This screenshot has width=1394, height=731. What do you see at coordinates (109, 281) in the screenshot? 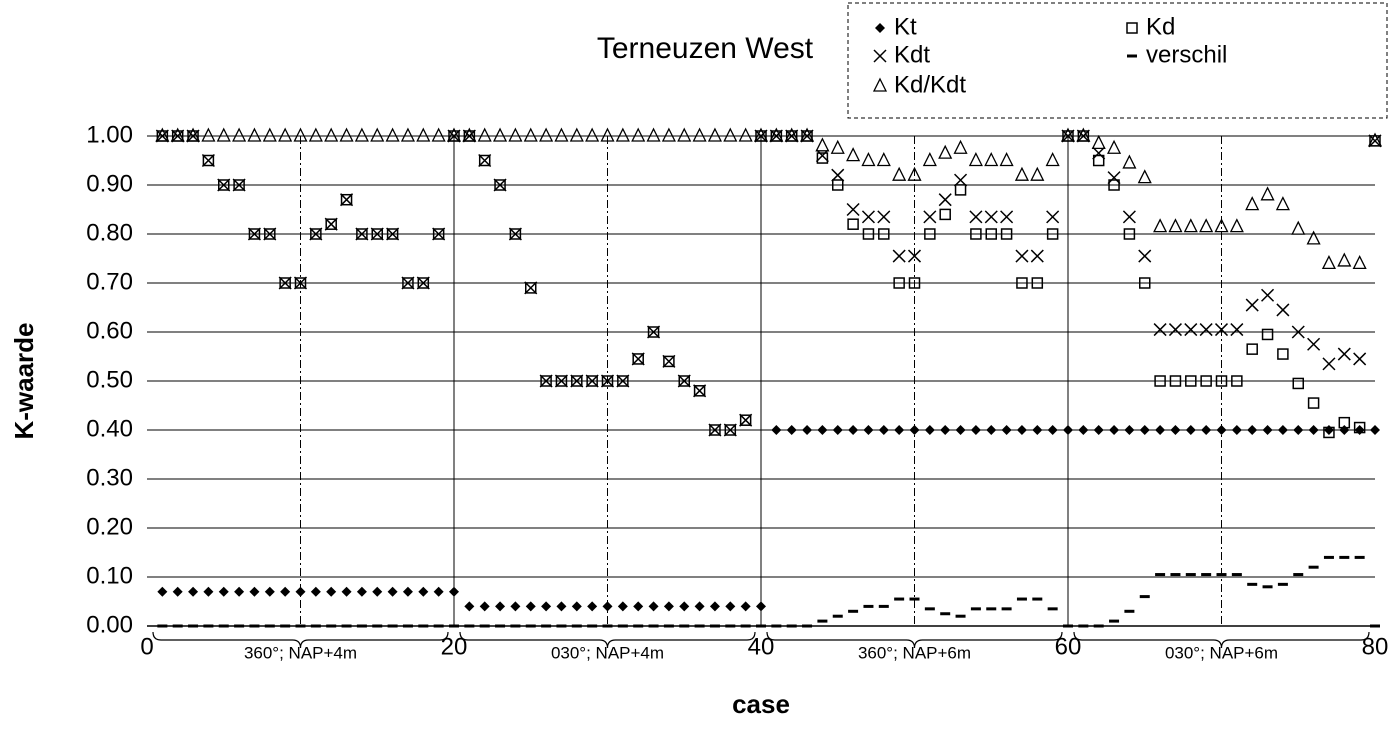
I see `y-tick-label: 0.70` at bounding box center [109, 281].